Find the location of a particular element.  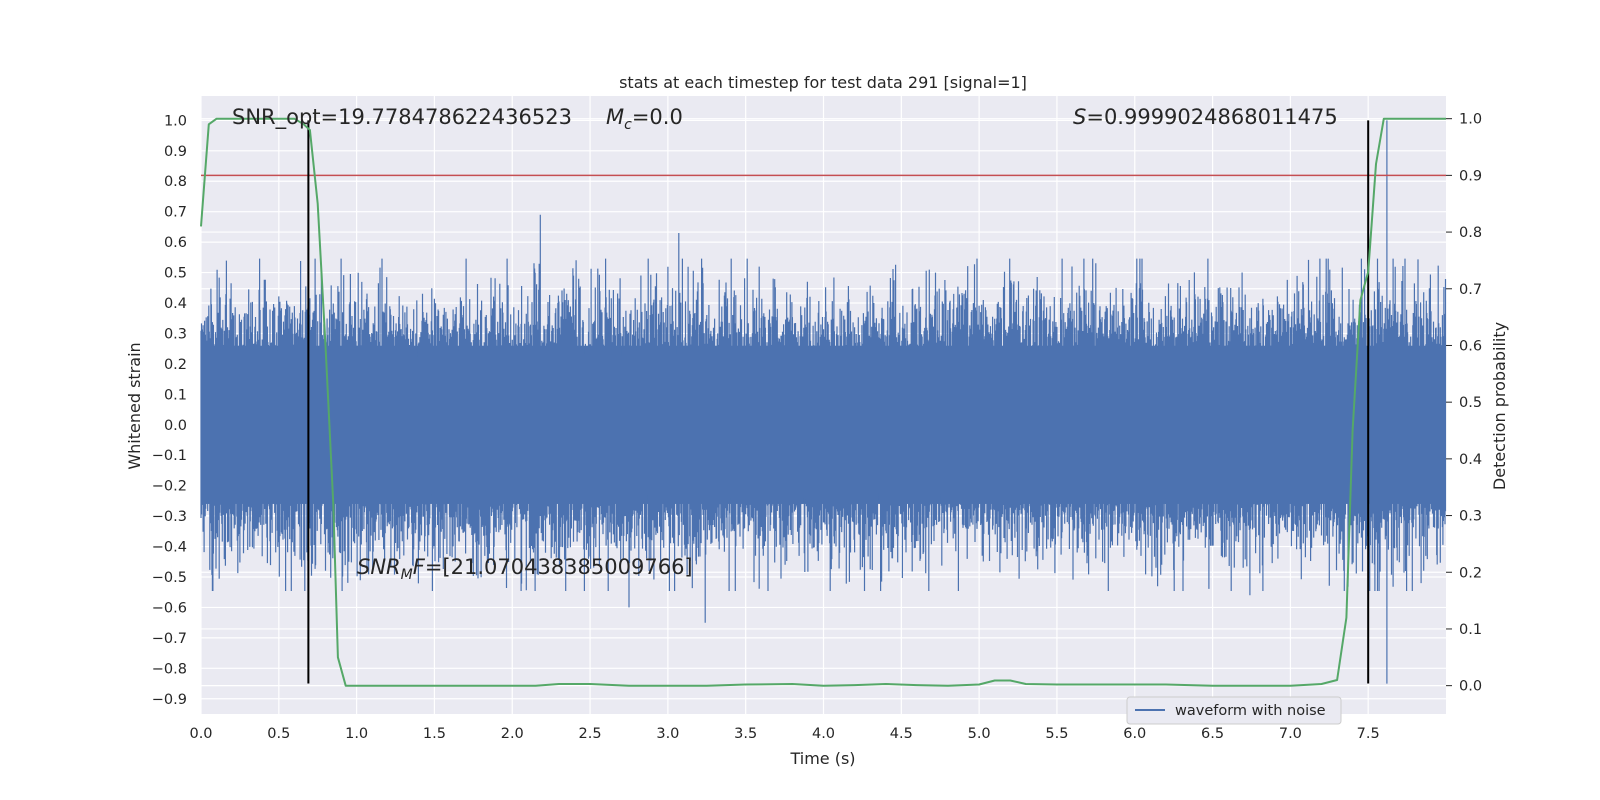

snr-mf-symbol: SNR is located at coordinates (379, 567).